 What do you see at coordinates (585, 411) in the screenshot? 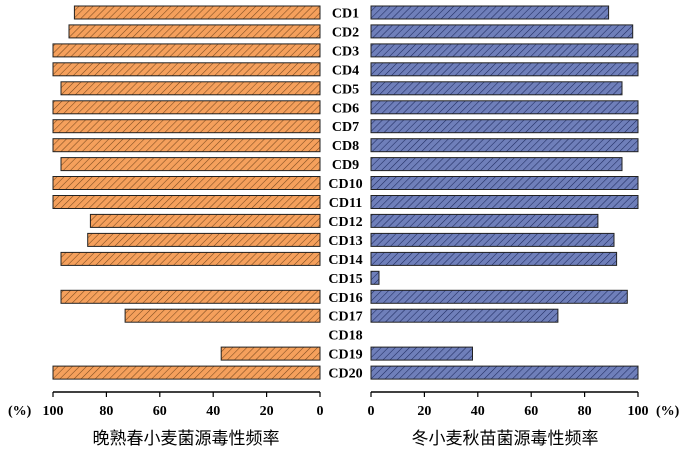
I see `right-axis-tick-label: 80` at bounding box center [585, 411].